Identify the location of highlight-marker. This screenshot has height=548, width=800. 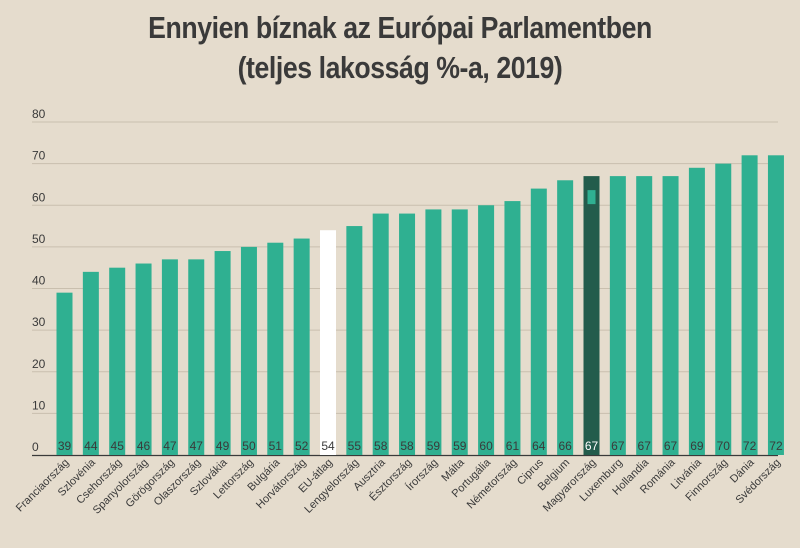
(591, 197).